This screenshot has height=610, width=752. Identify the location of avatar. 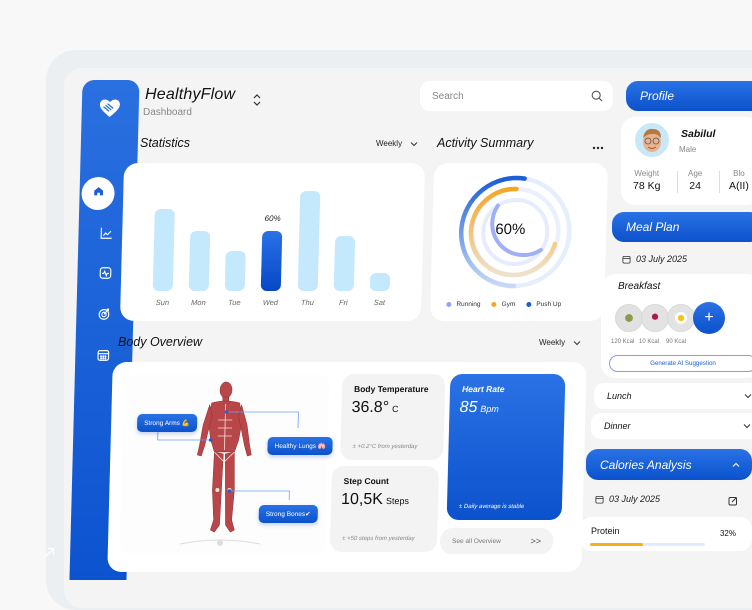
(652, 140).